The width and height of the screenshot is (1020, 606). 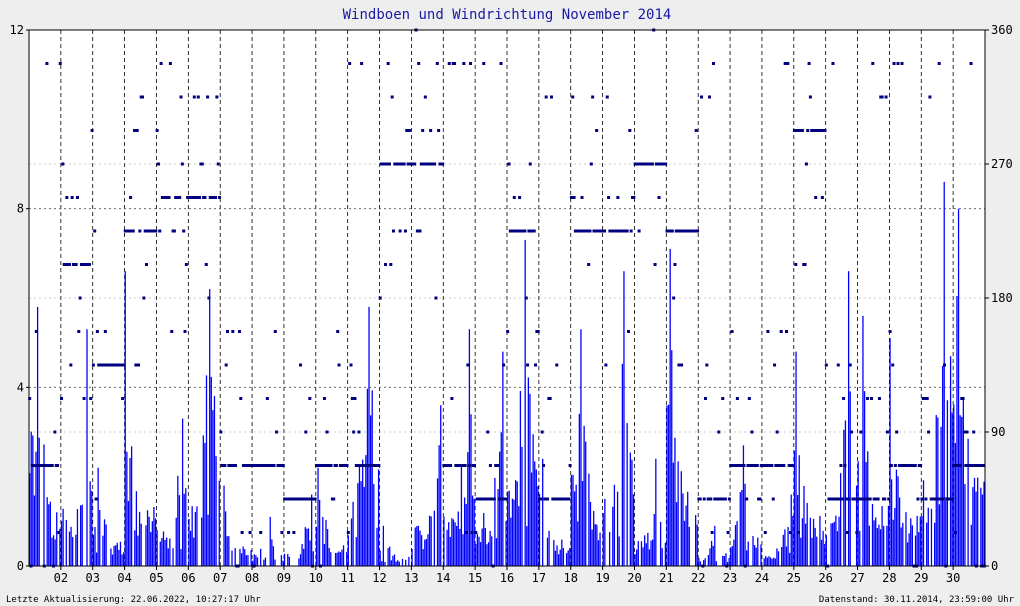 I want to click on x-tick-label: 23, so click(x=730, y=578).